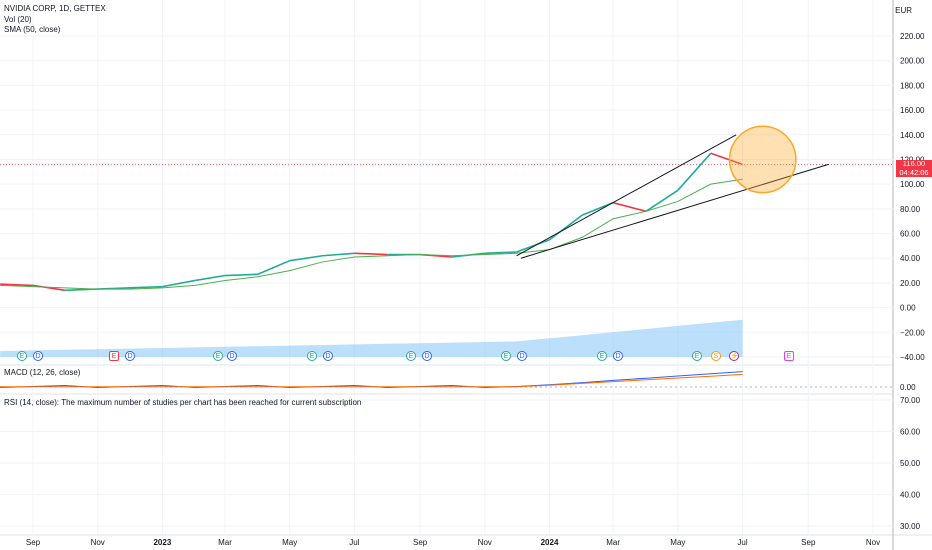 The image size is (932, 550). What do you see at coordinates (903, 10) in the screenshot?
I see `currency-label: EUR` at bounding box center [903, 10].